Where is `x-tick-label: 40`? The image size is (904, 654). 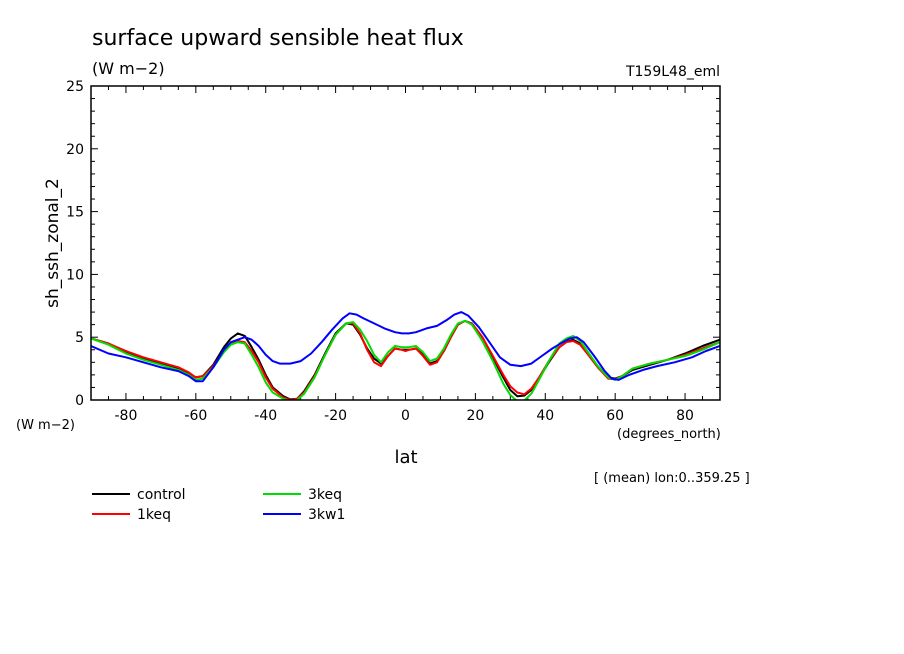
x-tick-label: 40 is located at coordinates (545, 416).